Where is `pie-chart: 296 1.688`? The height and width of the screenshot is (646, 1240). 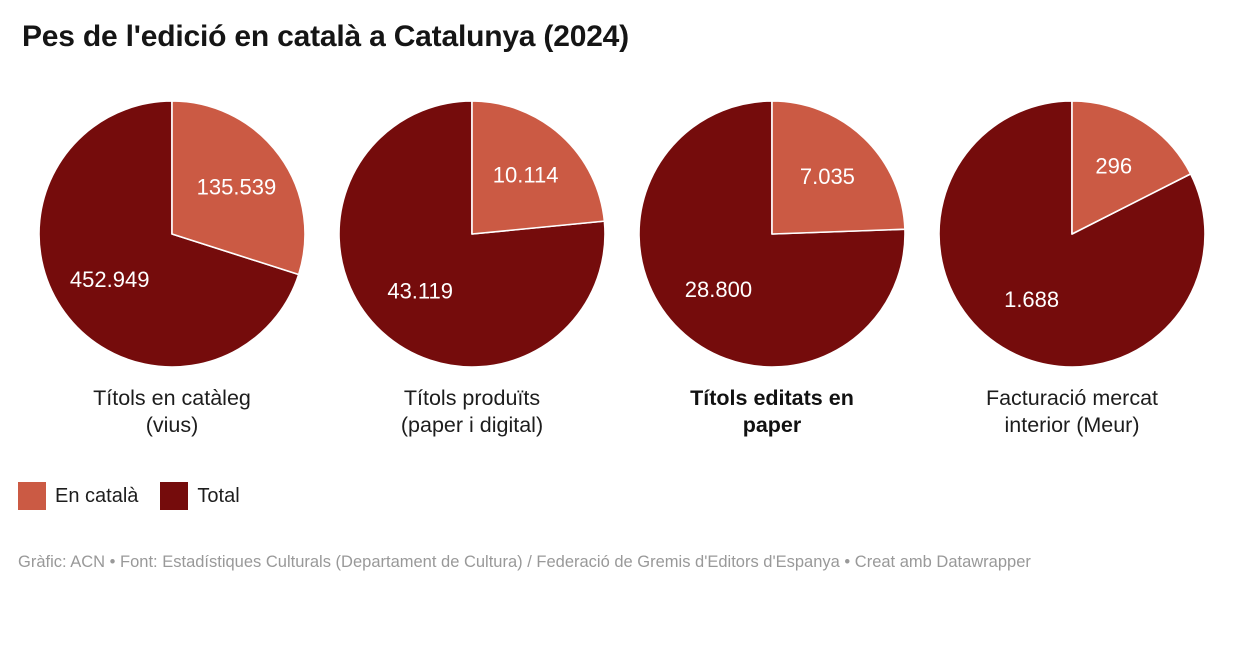
pie-chart: 296 1.688 is located at coordinates (1072, 233).